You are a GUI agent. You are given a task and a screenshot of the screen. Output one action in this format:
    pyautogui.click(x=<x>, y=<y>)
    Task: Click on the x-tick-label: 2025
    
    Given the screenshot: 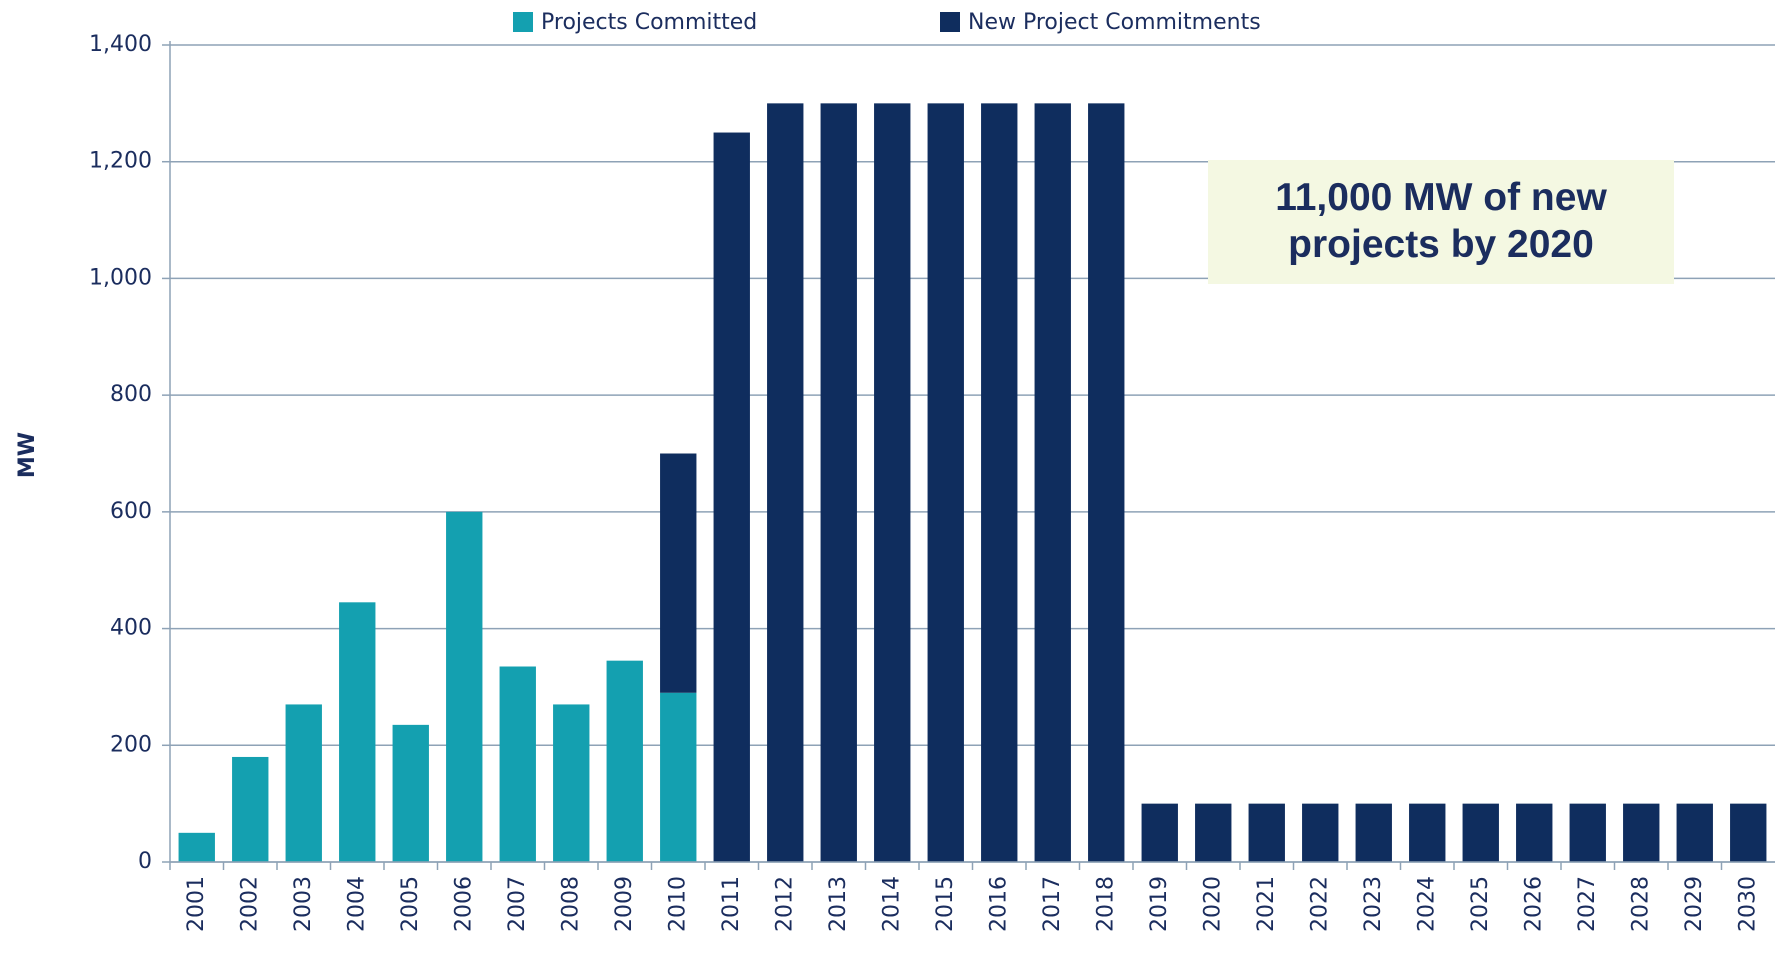 What is the action you would take?
    pyautogui.click(x=1480, y=904)
    